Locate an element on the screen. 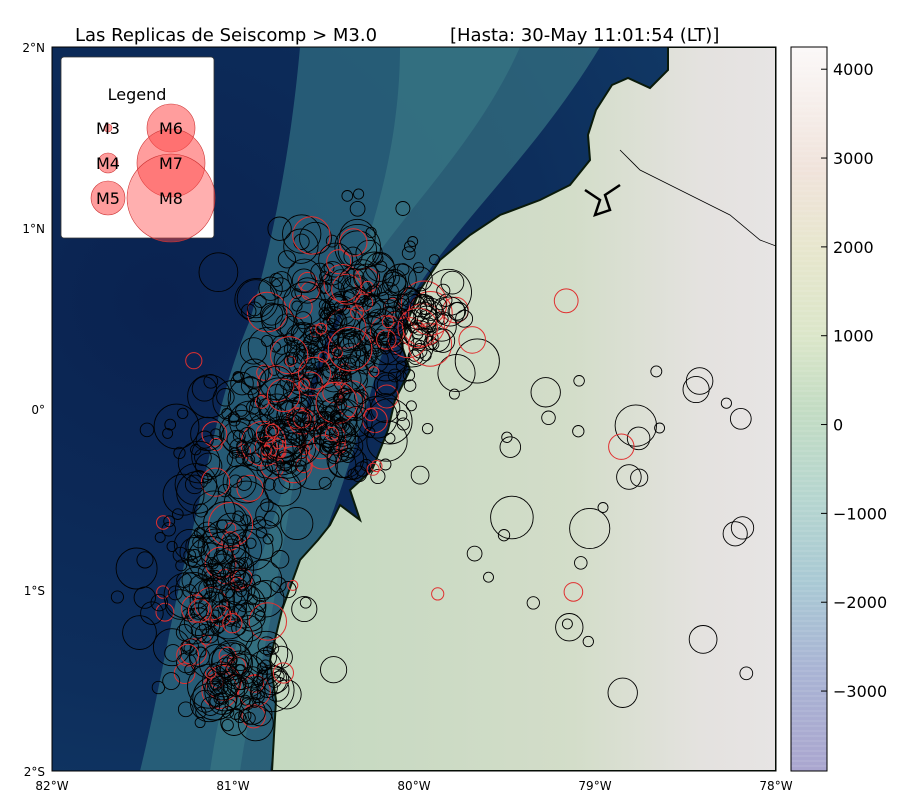 This screenshot has height=809, width=902. colorbar-tick-label: 2000 is located at coordinates (853, 247).